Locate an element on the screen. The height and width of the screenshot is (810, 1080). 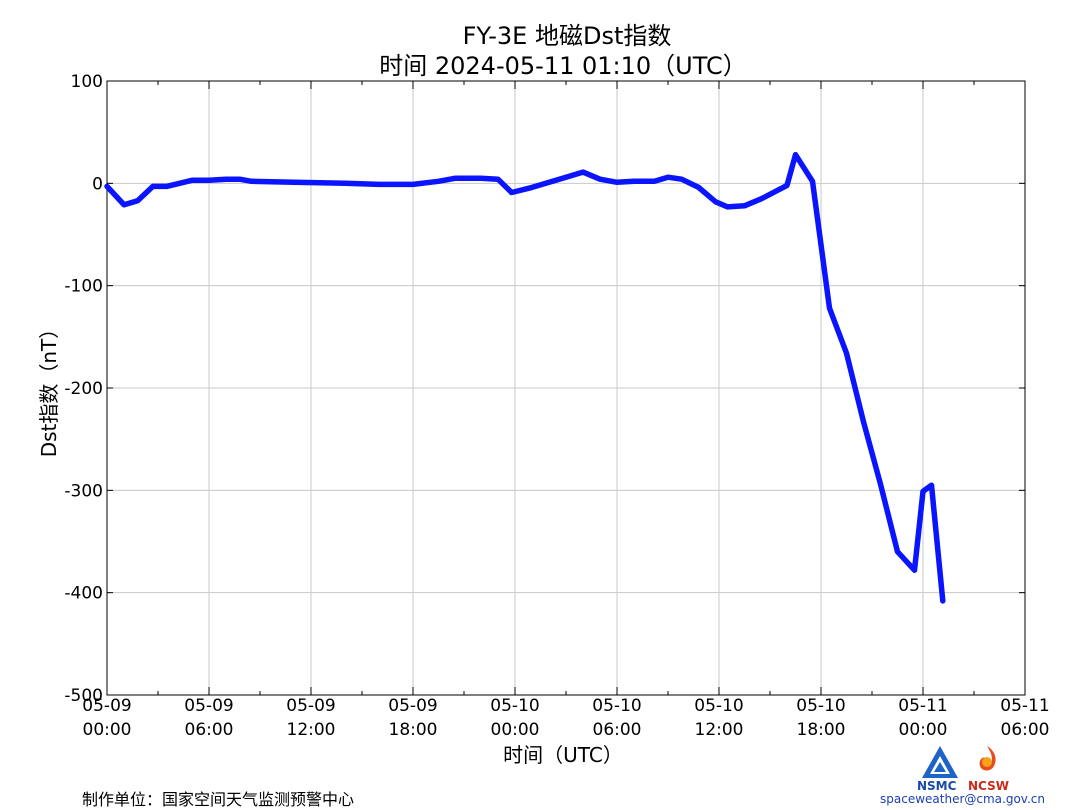
nsmc-label: NSMC is located at coordinates (937, 786).